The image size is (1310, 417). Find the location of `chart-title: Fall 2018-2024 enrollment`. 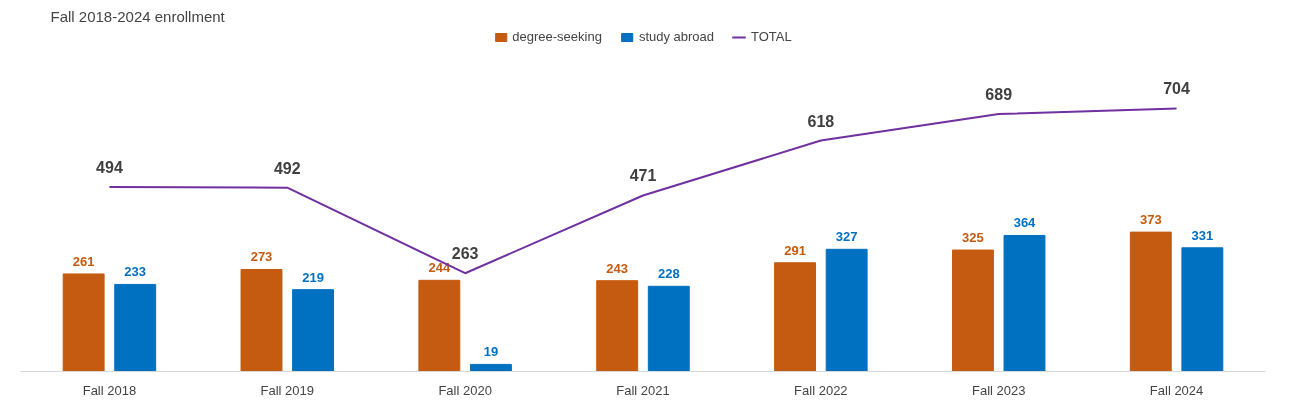

chart-title: Fall 2018-2024 enrollment is located at coordinates (138, 16).